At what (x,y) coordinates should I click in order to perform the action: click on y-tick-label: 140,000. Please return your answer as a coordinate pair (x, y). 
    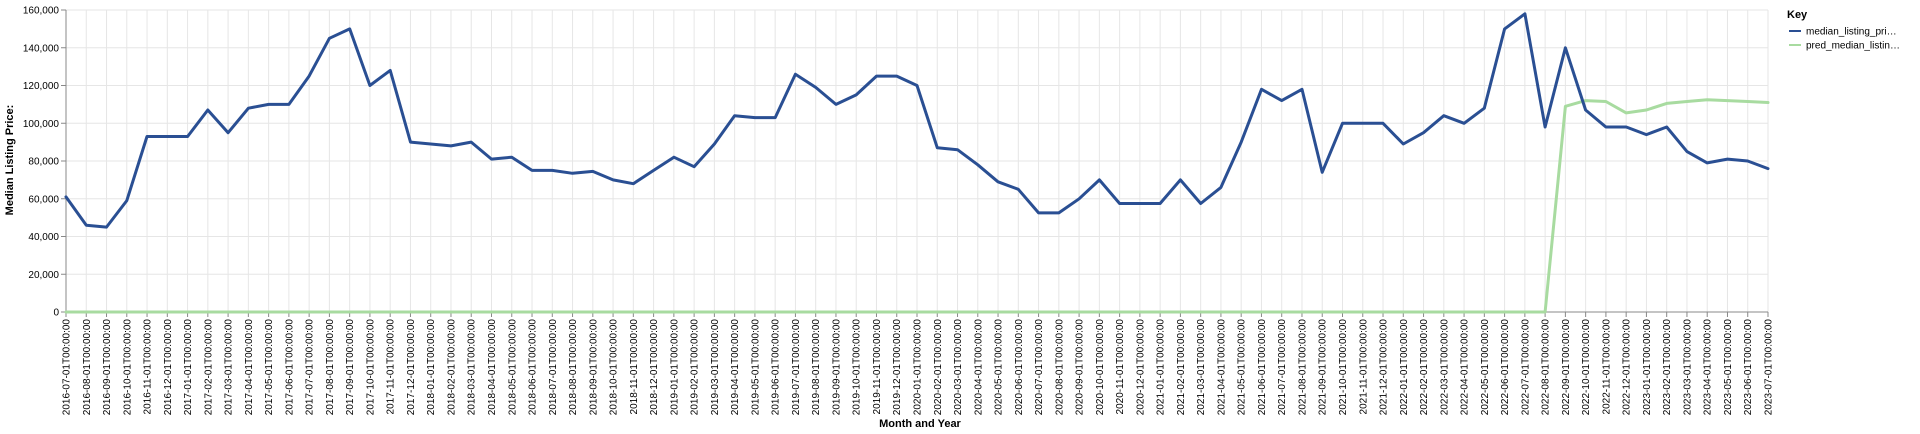
    Looking at the image, I should click on (41, 48).